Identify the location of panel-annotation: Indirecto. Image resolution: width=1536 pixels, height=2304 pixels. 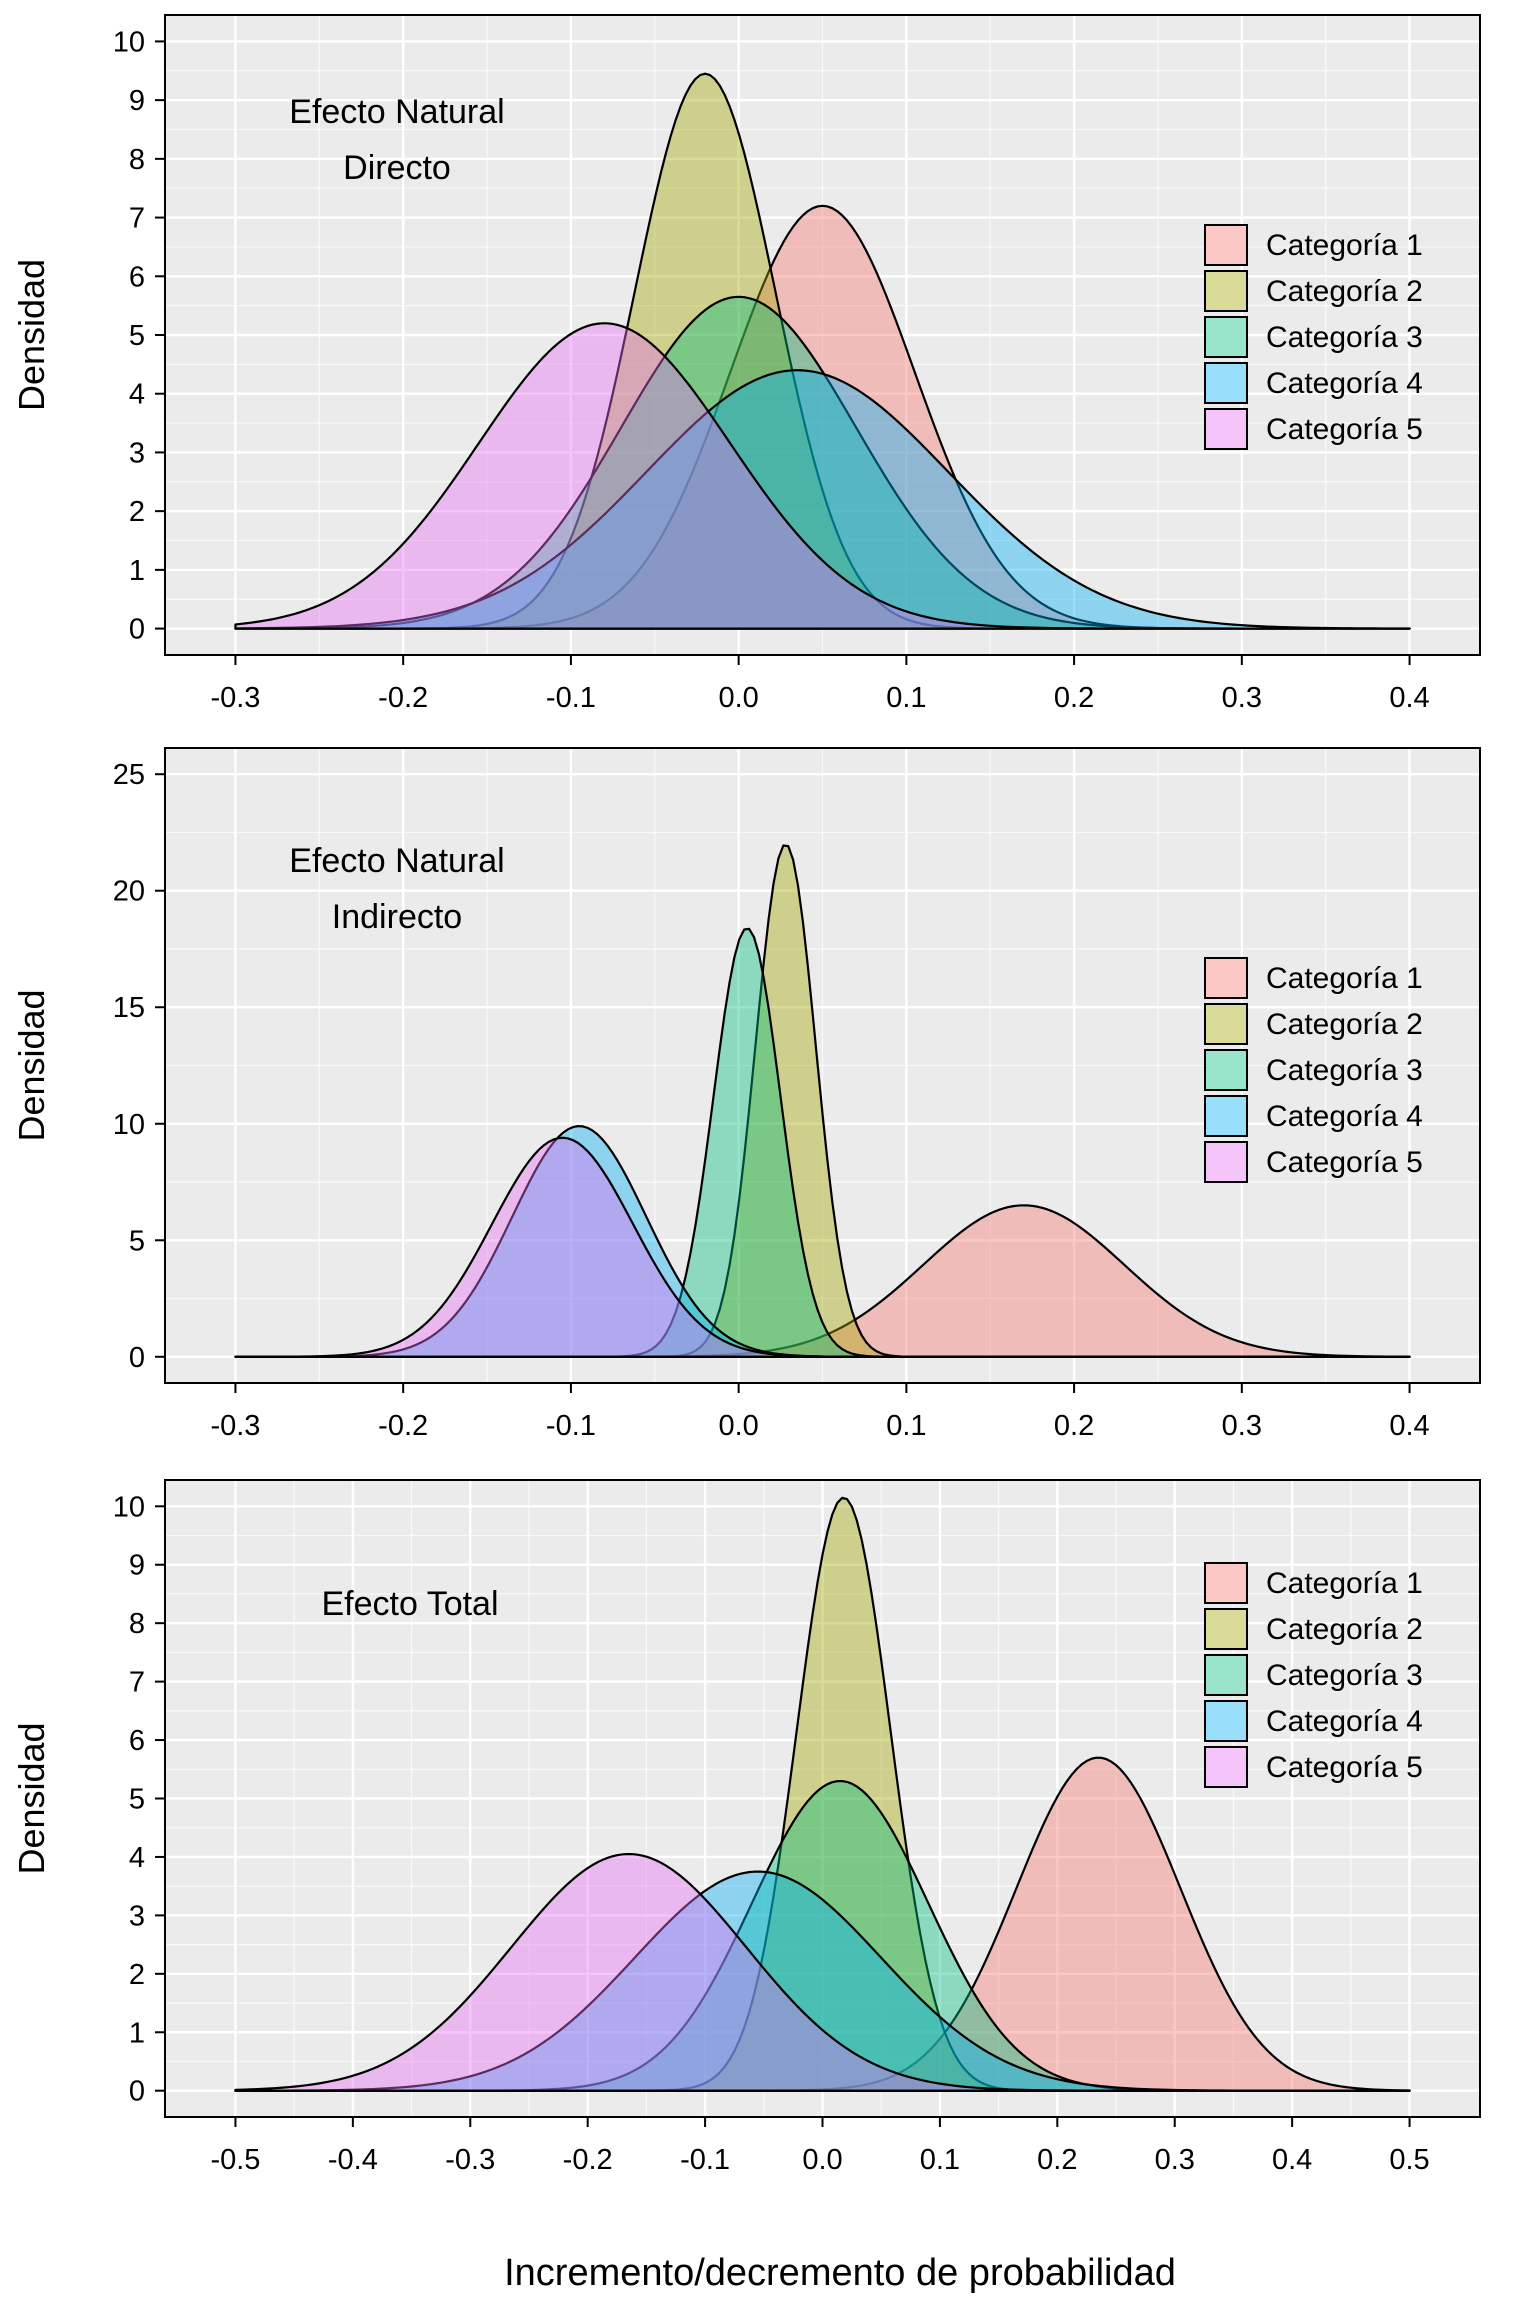
(397, 917).